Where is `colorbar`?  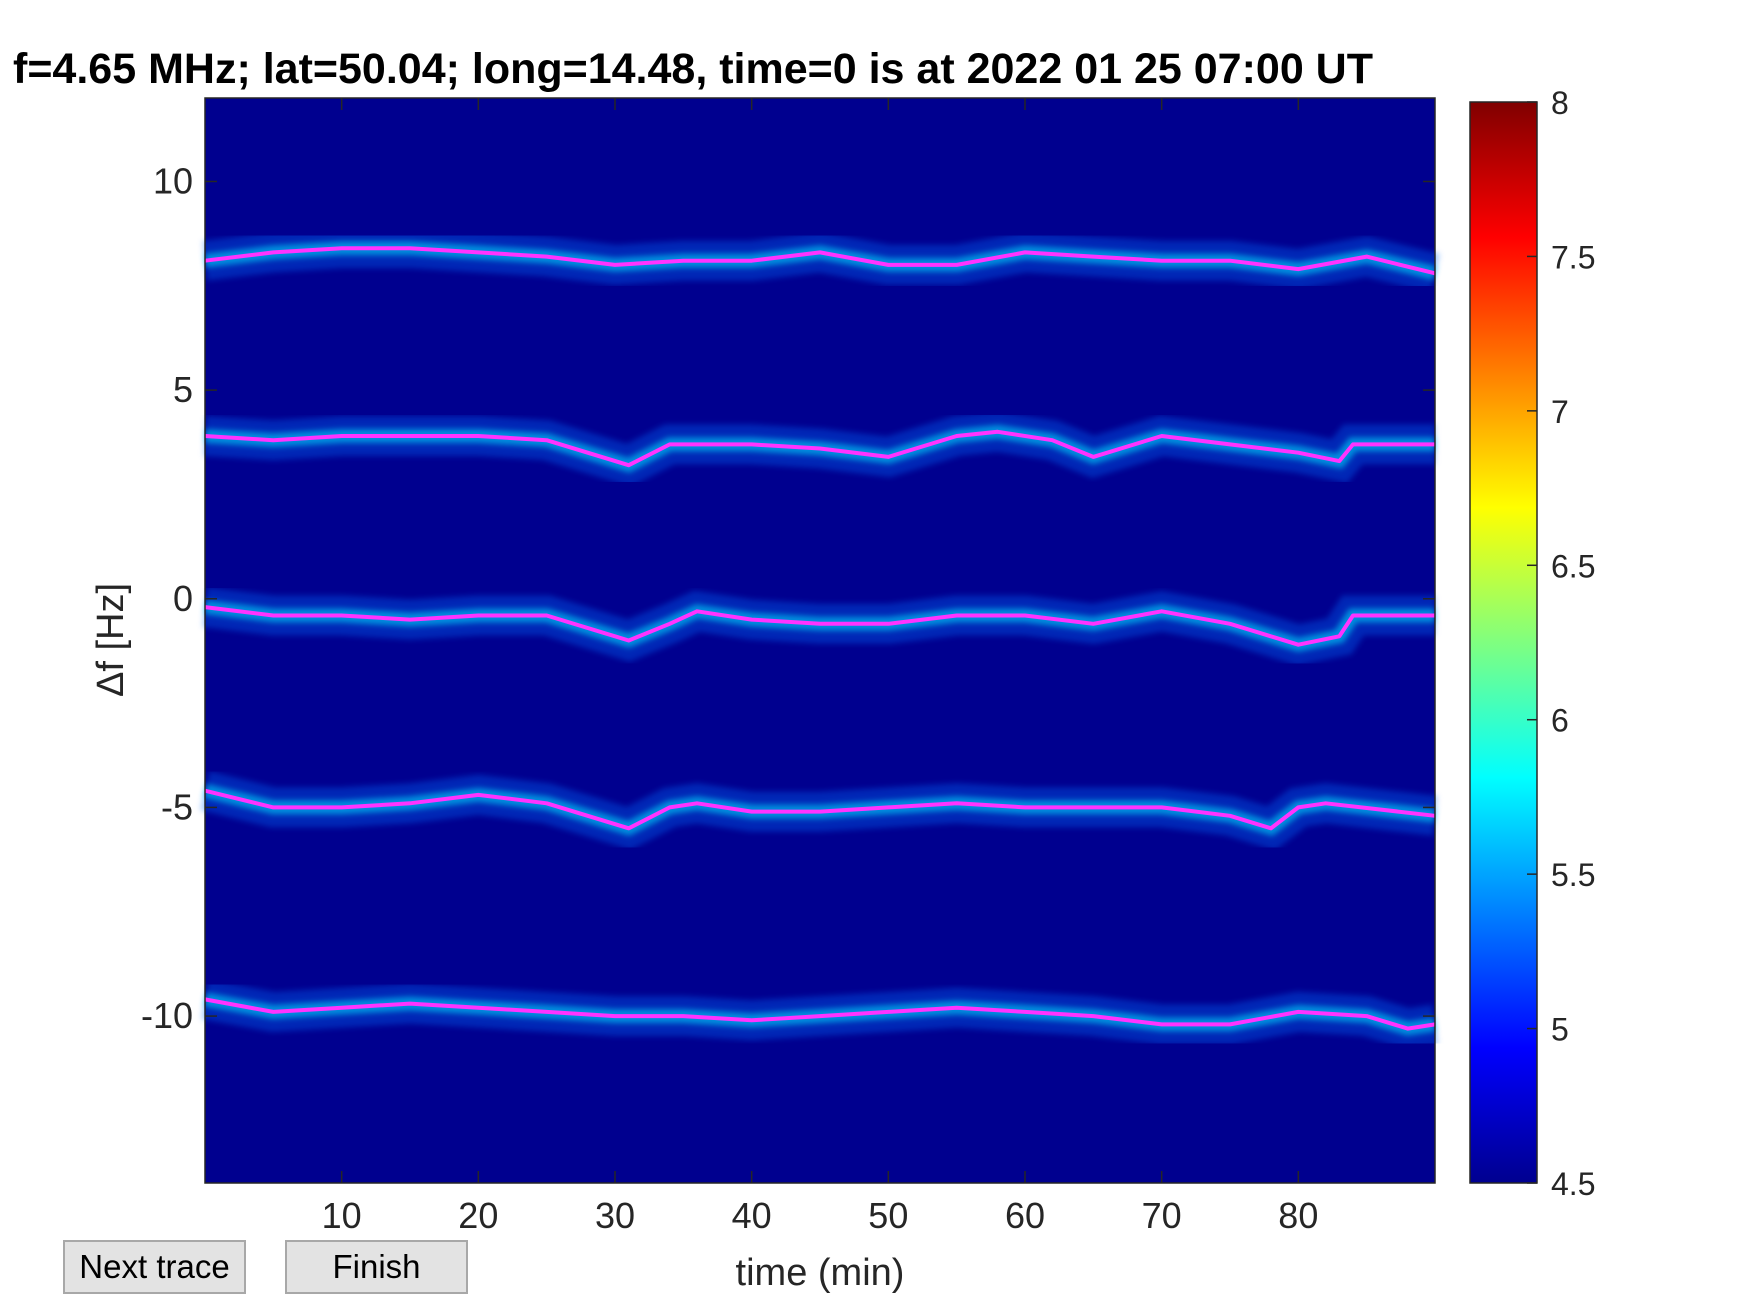
colorbar is located at coordinates (1503, 642).